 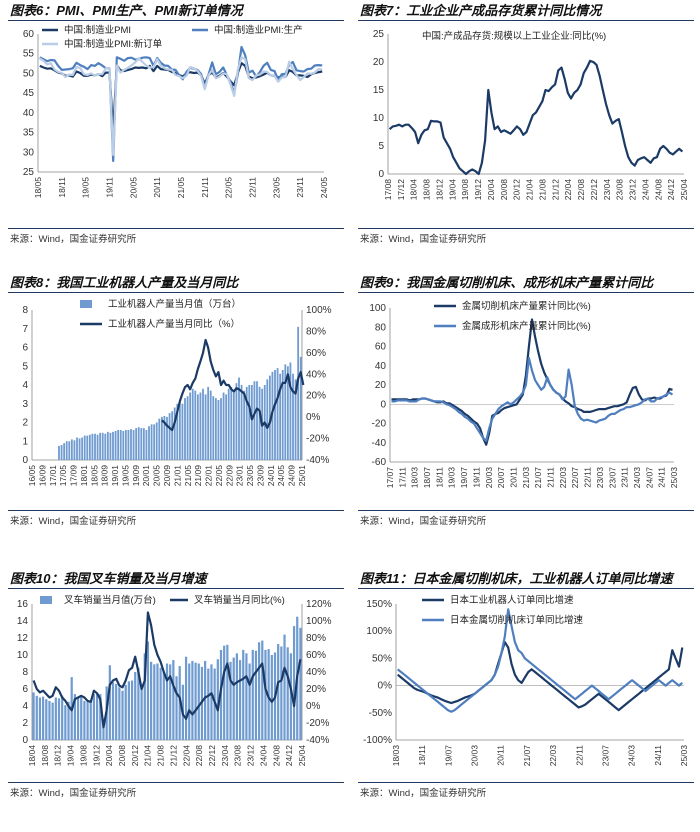 What do you see at coordinates (579, 755) in the screenshot?
I see `x-tick-label: 22/11` at bounding box center [579, 755].